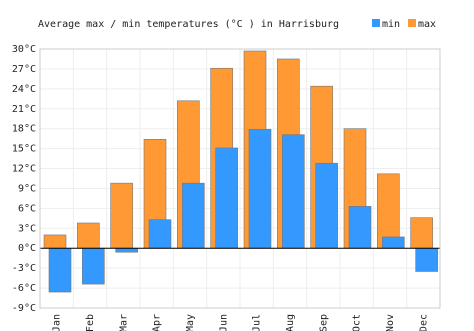 The height and width of the screenshot is (331, 474). What do you see at coordinates (357, 322) in the screenshot?
I see `x-tick-label: Oct` at bounding box center [357, 322].